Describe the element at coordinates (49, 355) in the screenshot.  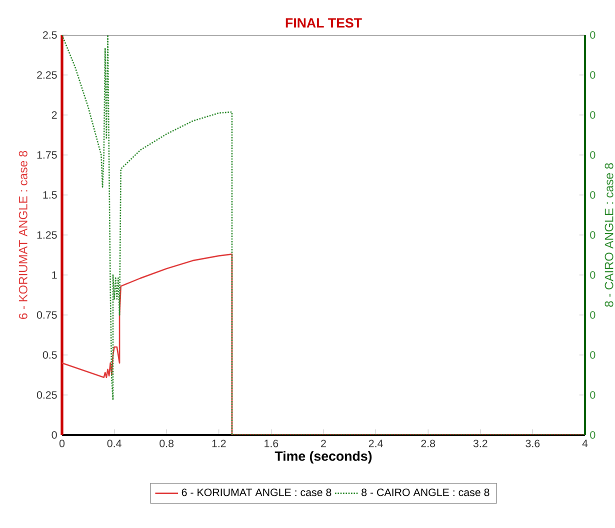
I see `y-tick-label: 0.5` at that location.